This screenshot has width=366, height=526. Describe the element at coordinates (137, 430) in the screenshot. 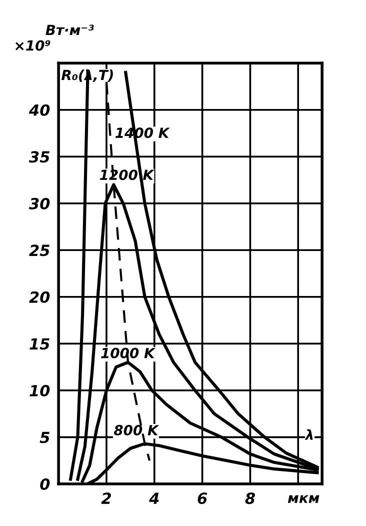

I see `series-label: 800 K` at that location.